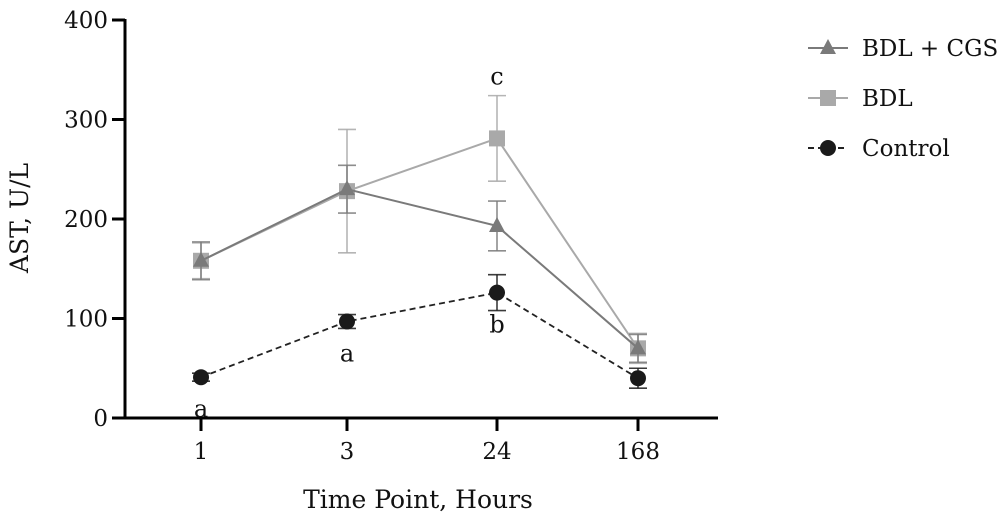  Describe the element at coordinates (860, 99) in the screenshot. I see `legend-item: BDL` at that location.